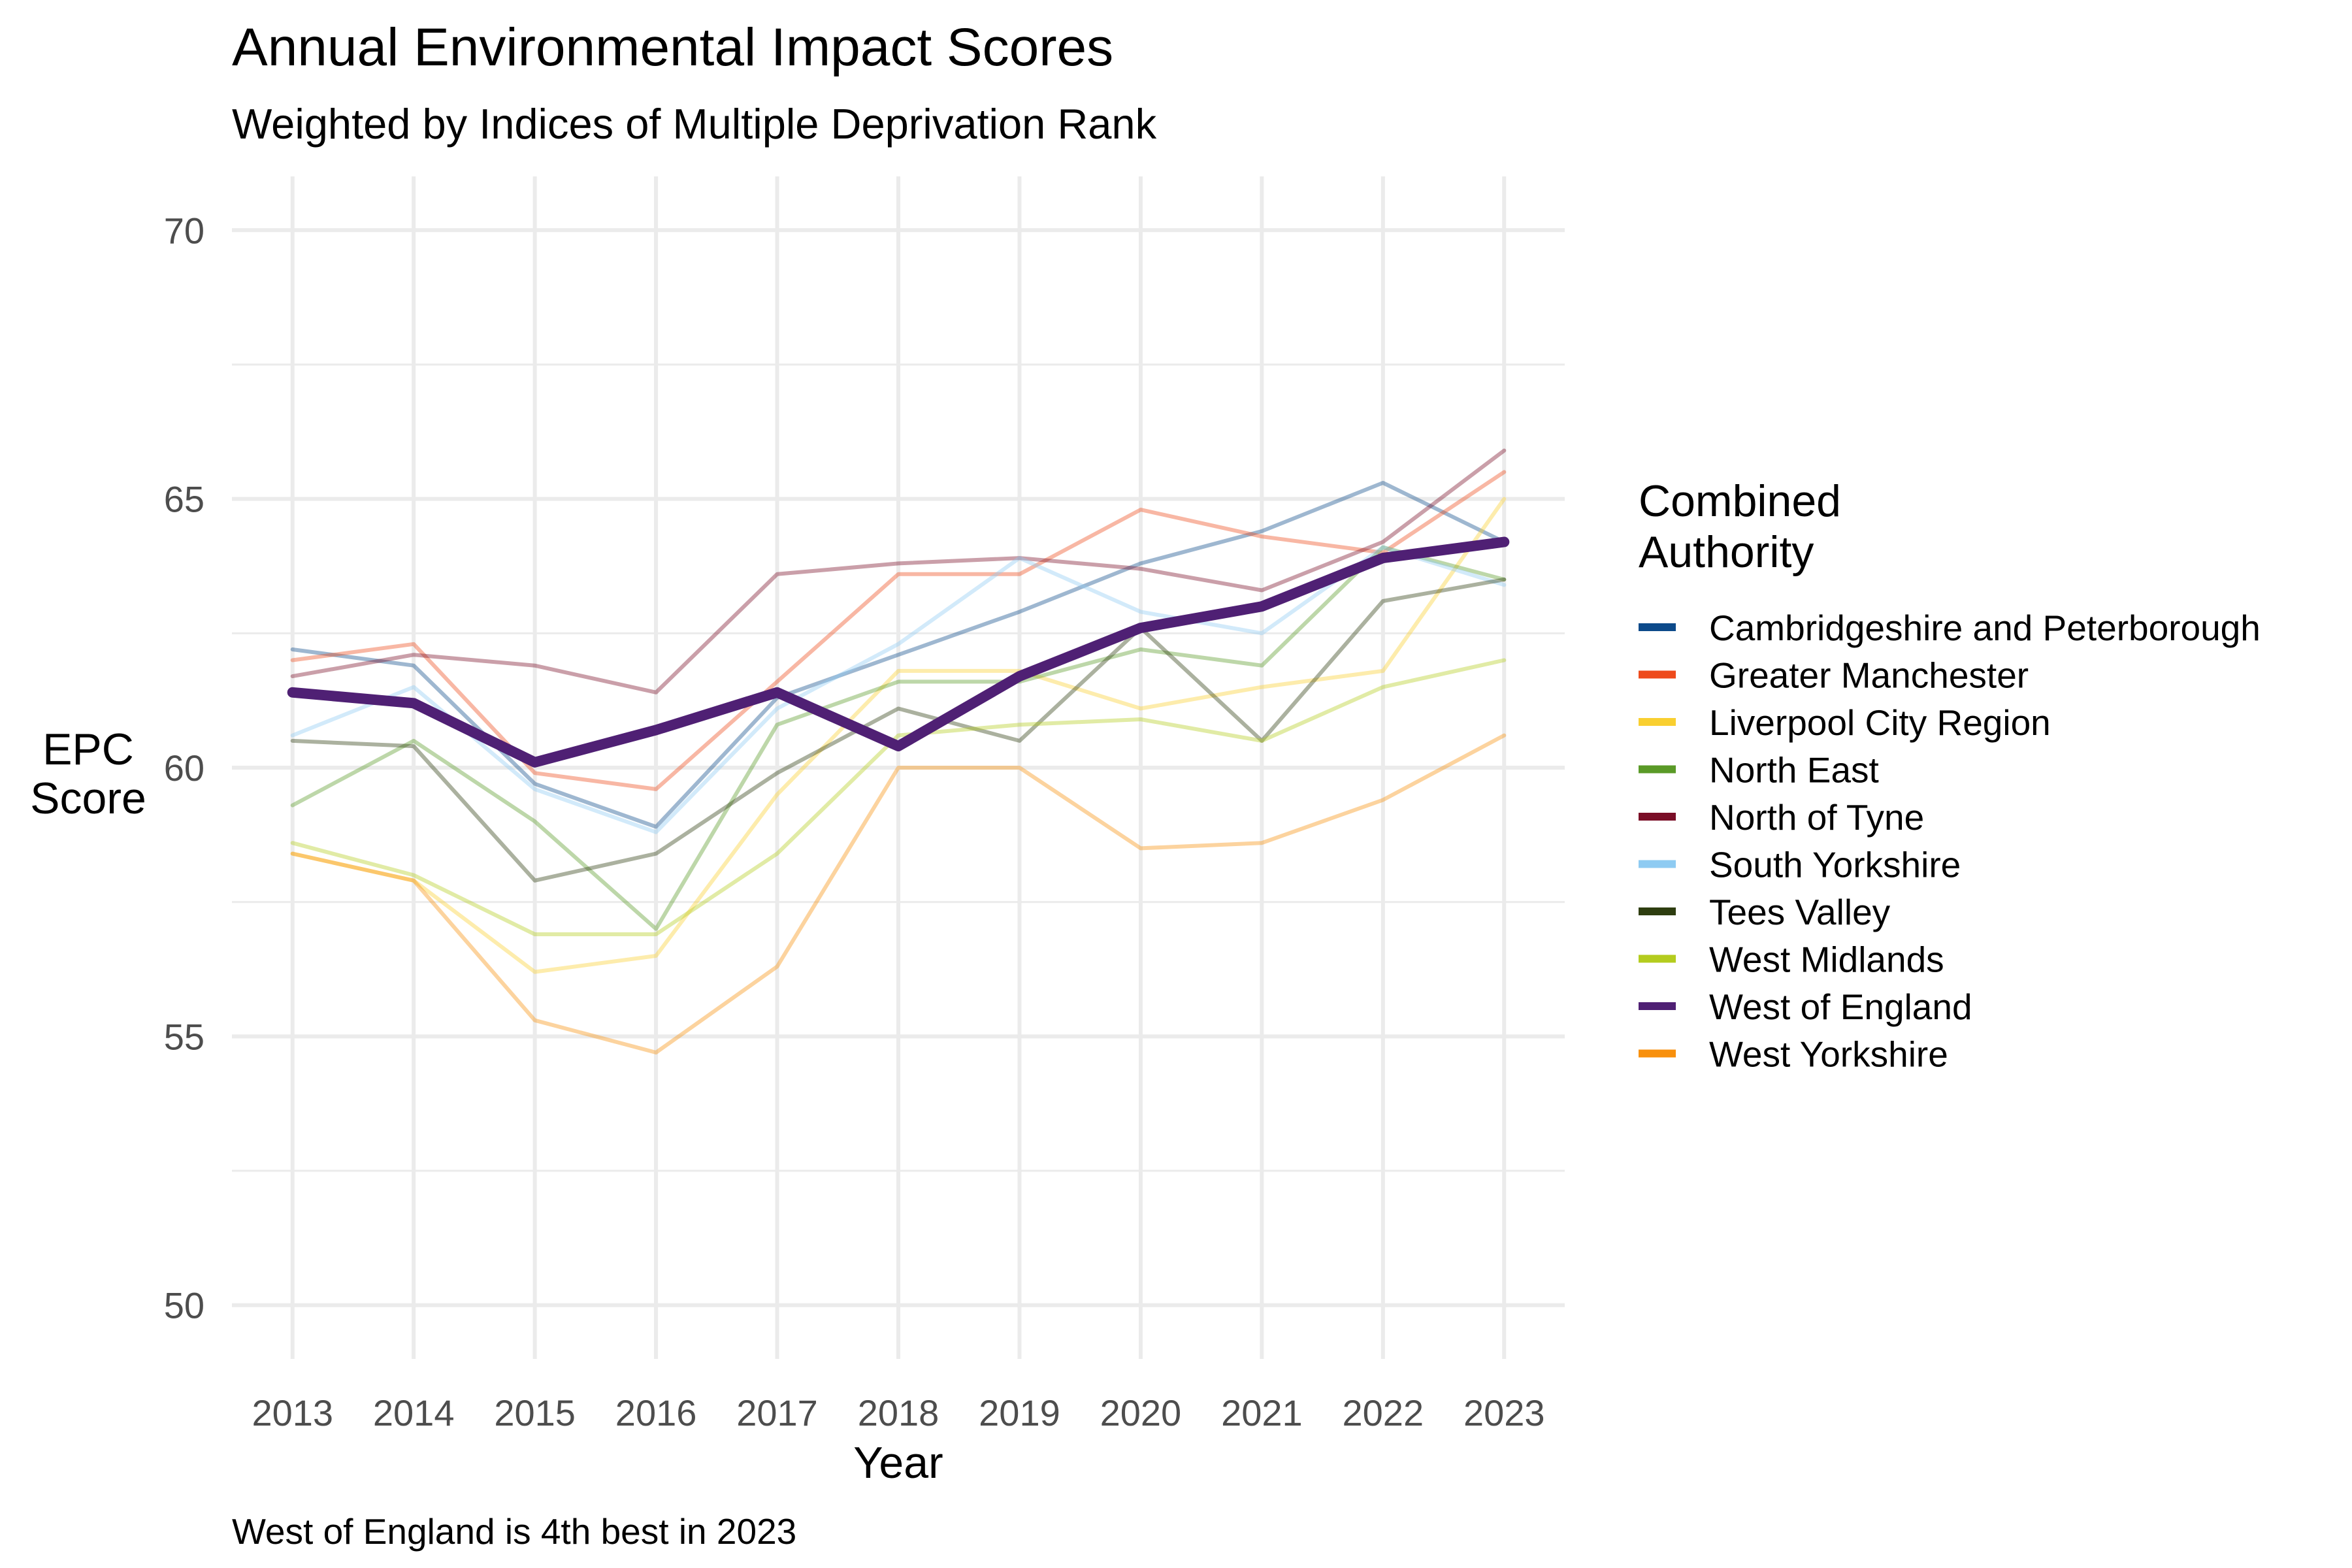 This screenshot has height=1568, width=2352. I want to click on series-line-west-midlands, so click(898, 797).